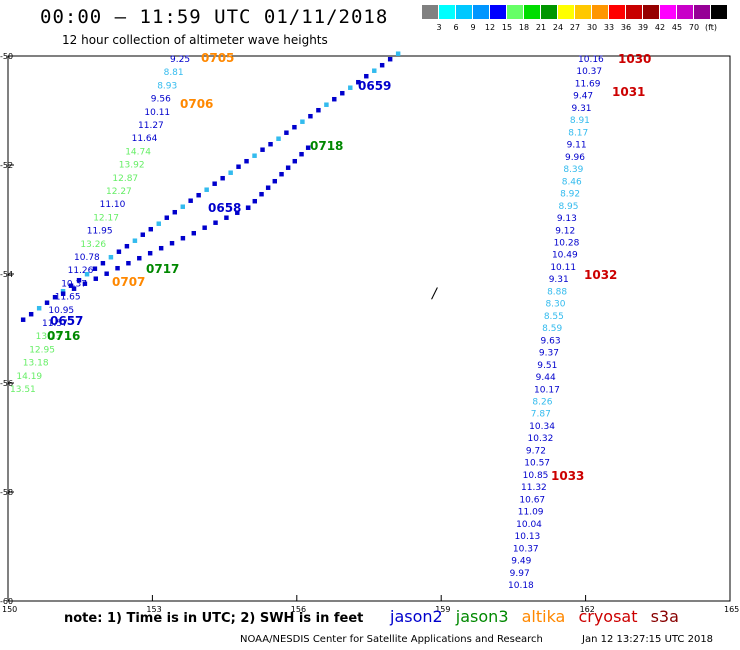 Image resolution: width=740 pixels, height=650 pixels. I want to click on swh-value: 11.64, so click(145, 139).